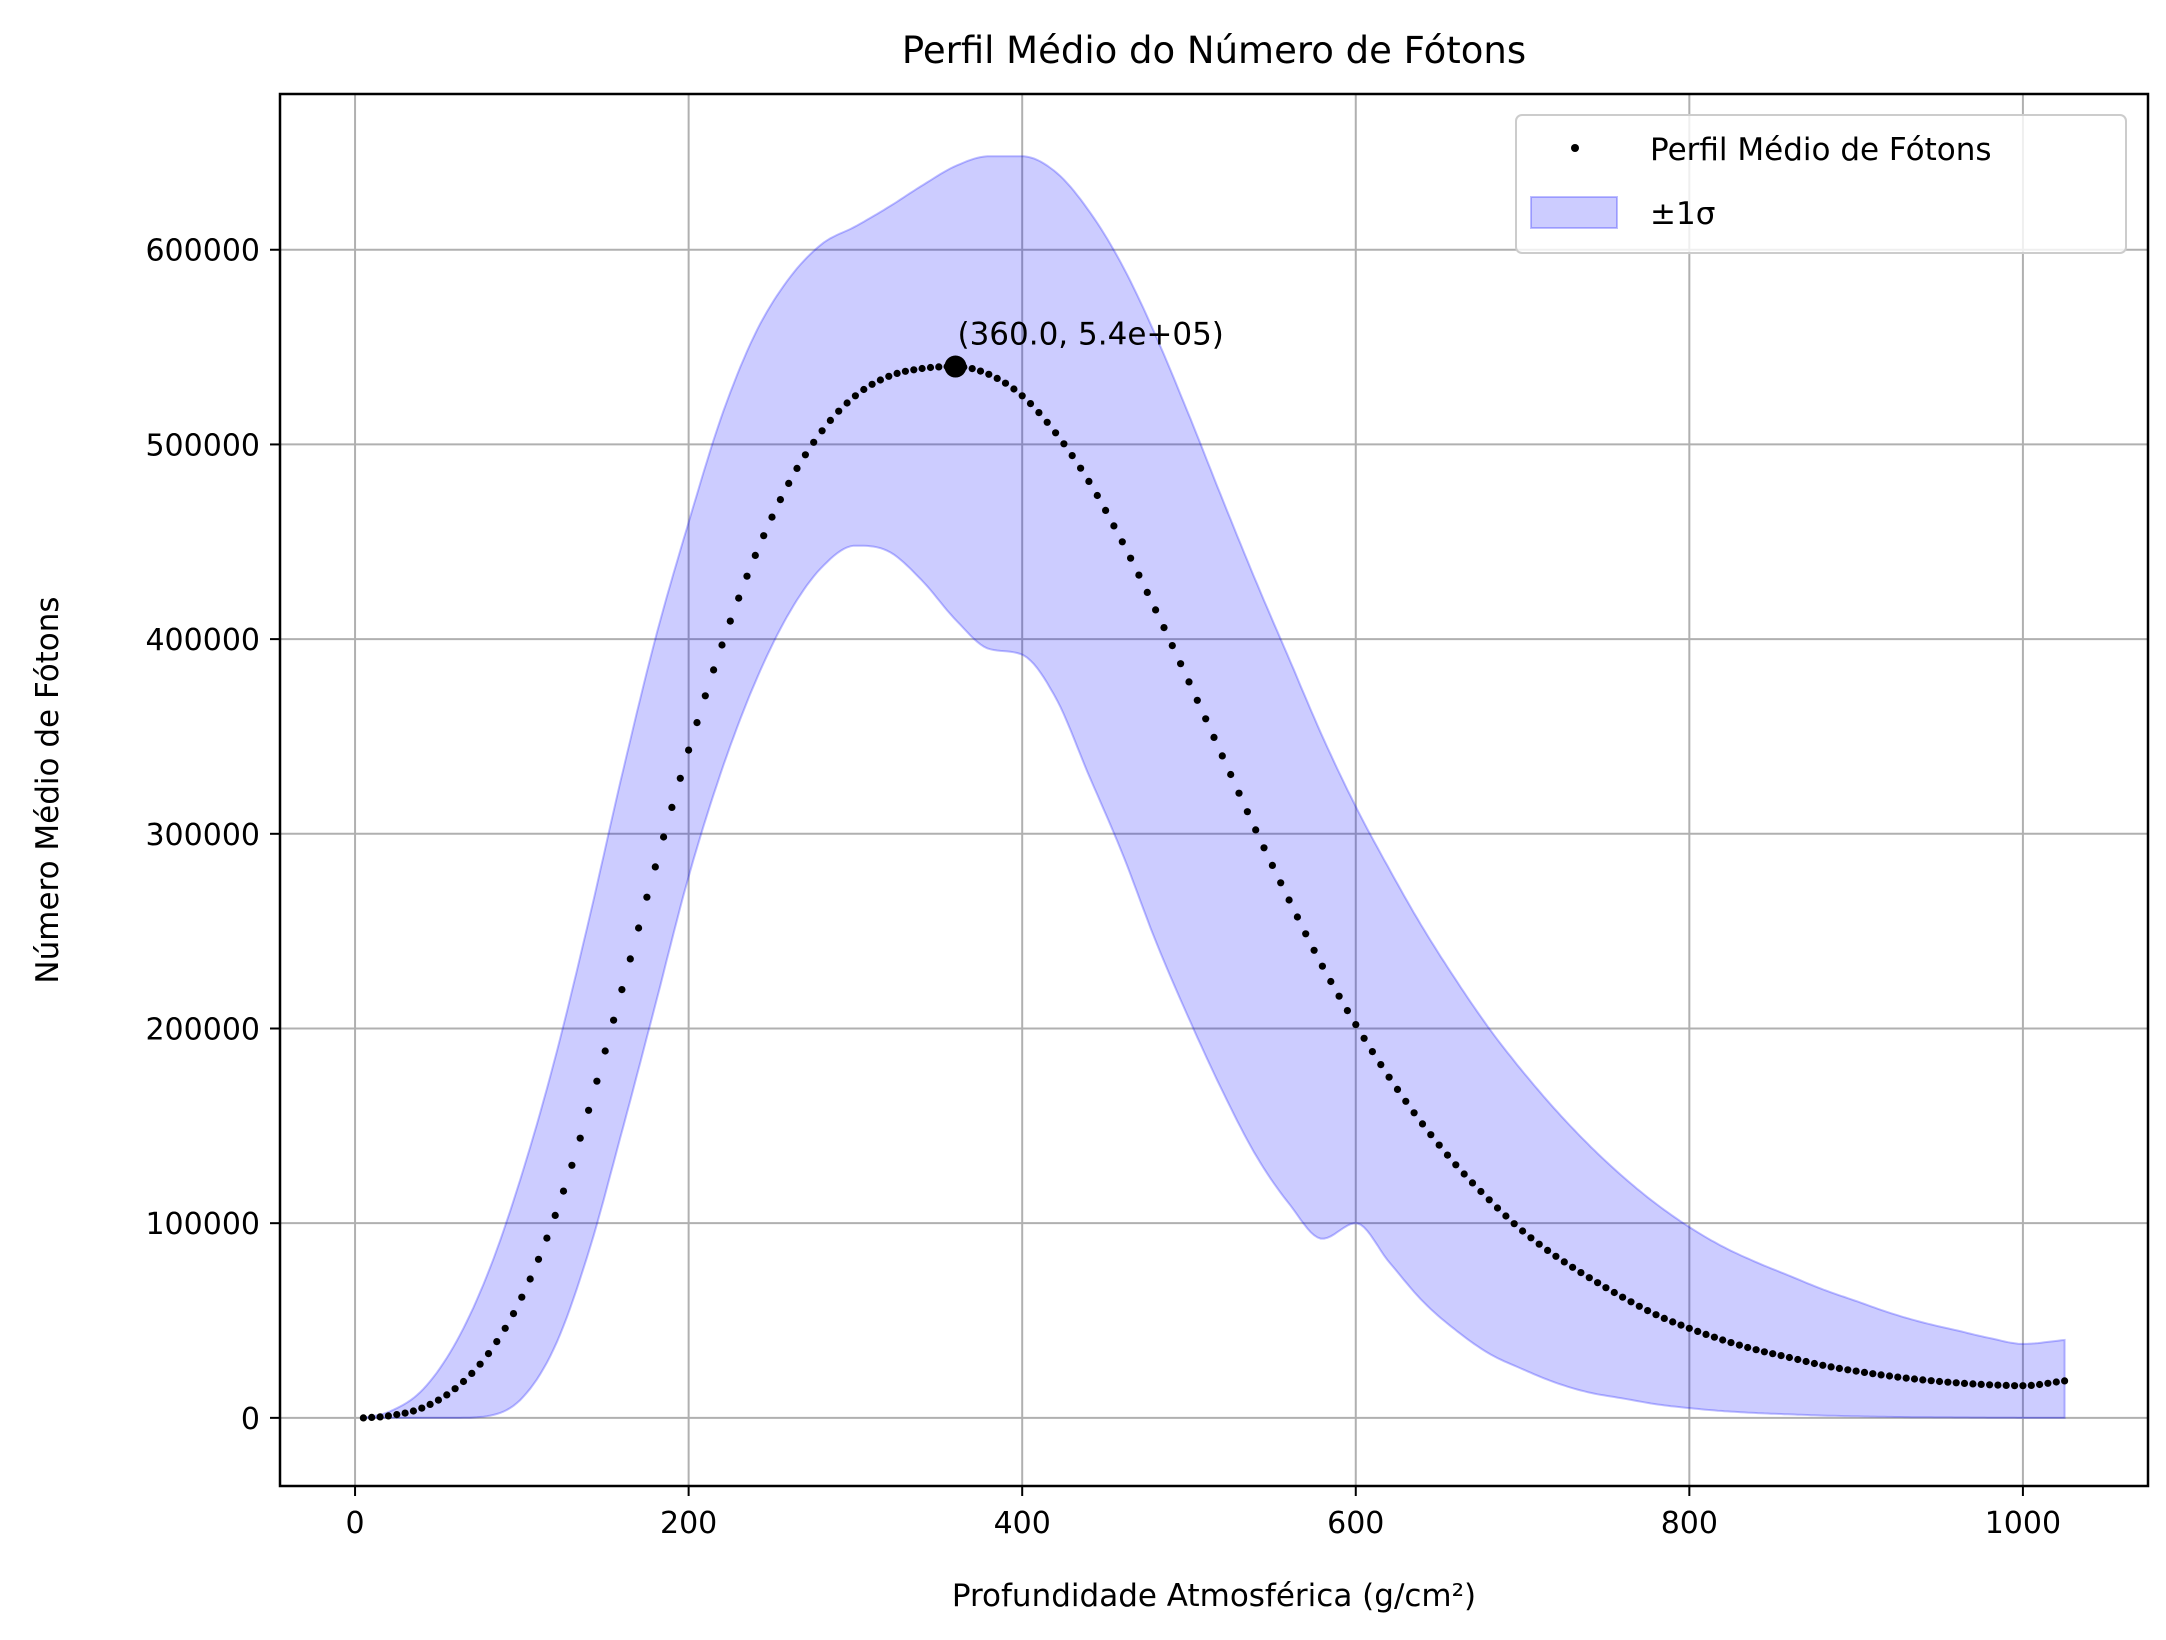 Image resolution: width=2166 pixels, height=1640 pixels. Describe the element at coordinates (1574, 212) in the screenshot. I see `legend-swatch-band` at that location.